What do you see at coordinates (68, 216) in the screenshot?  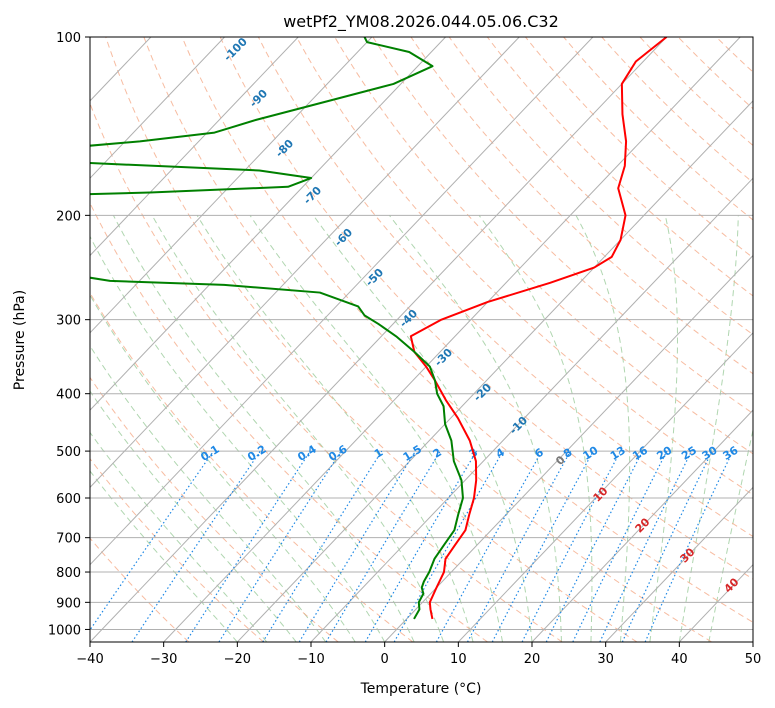 I see `y-tick-label: 200` at bounding box center [68, 216].